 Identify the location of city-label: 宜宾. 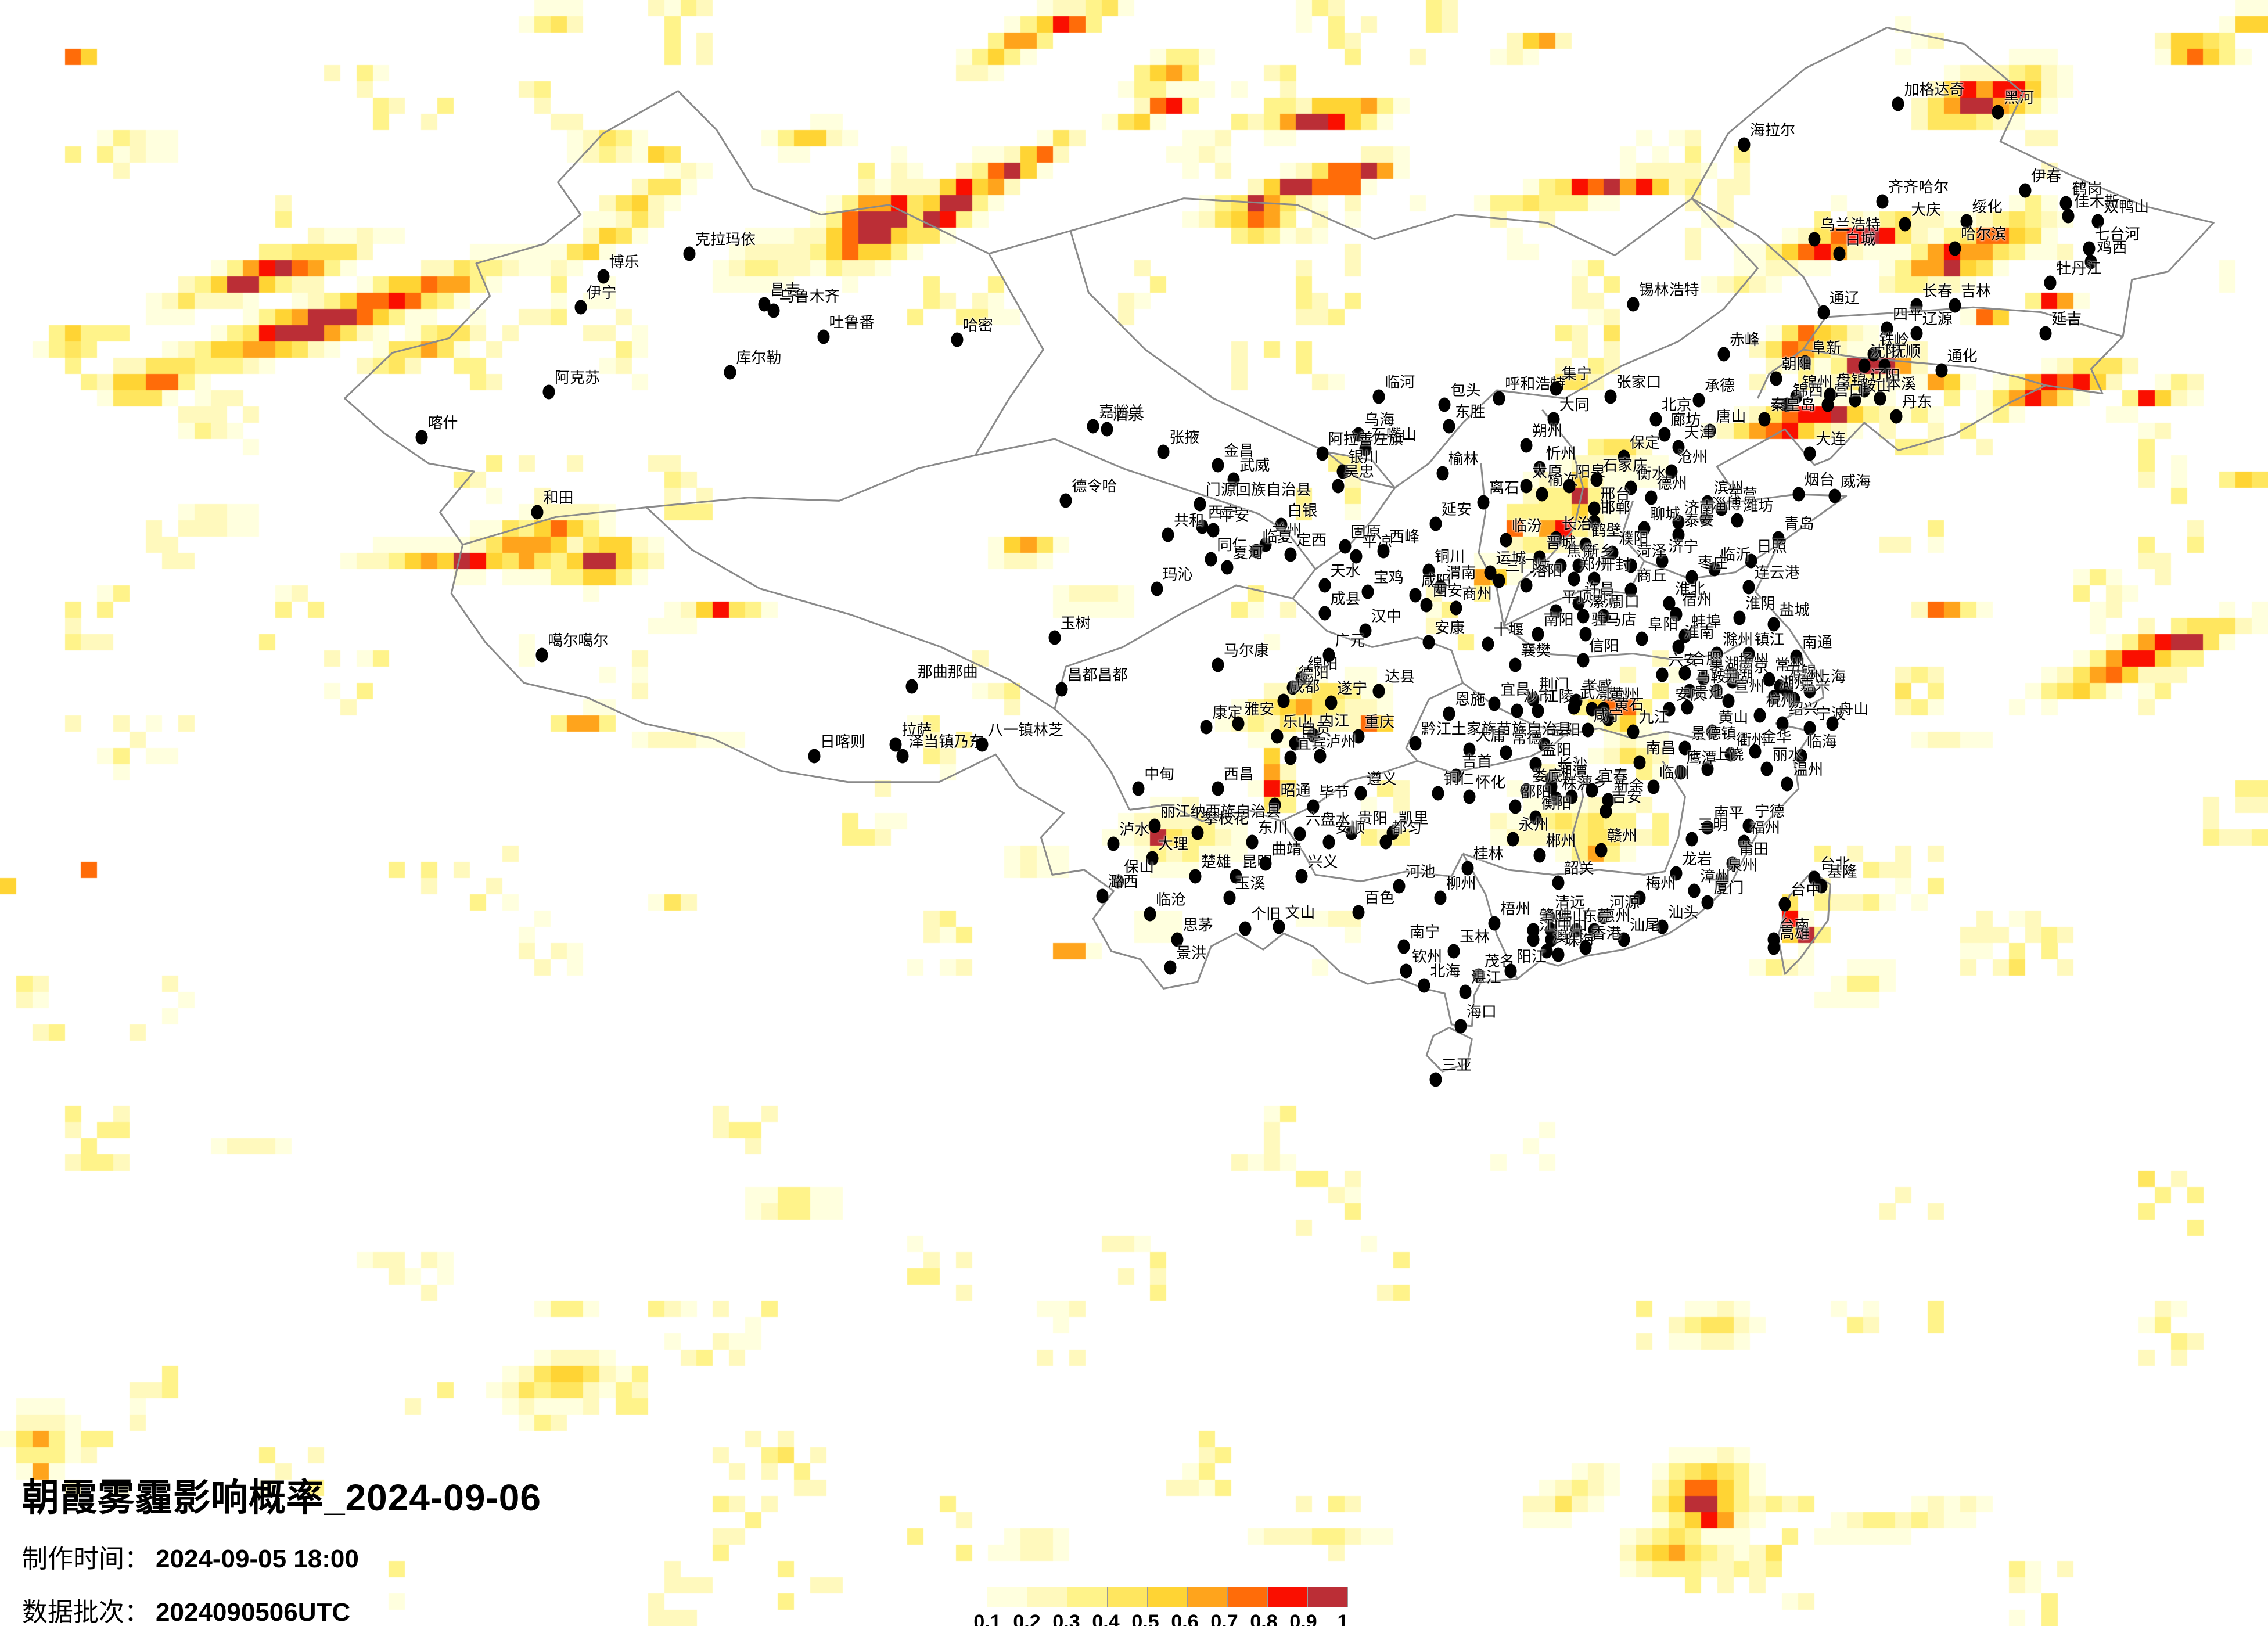
(1311, 743).